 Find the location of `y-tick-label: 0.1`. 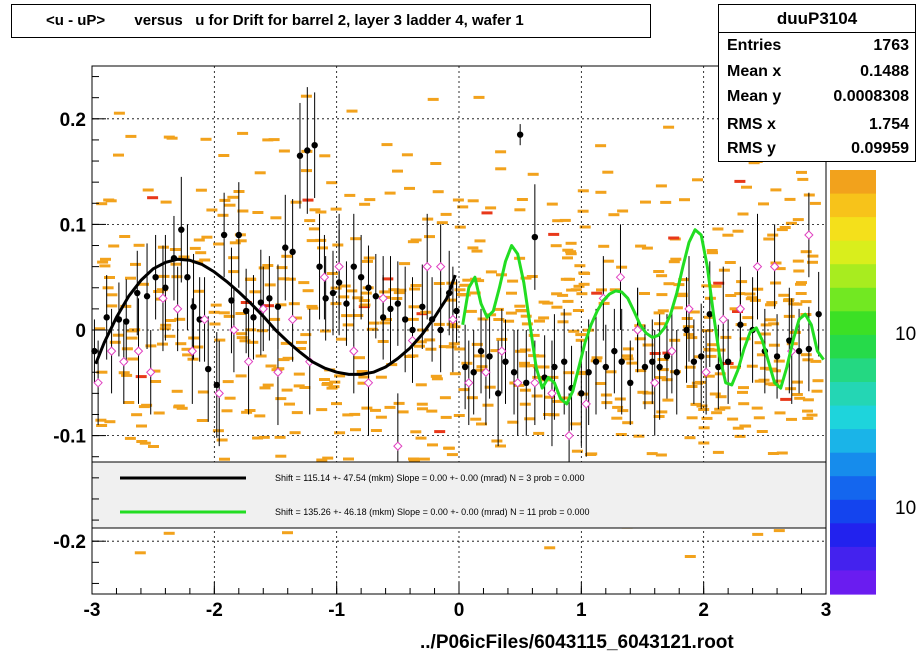

y-tick-label: 0.1 is located at coordinates (73, 225).